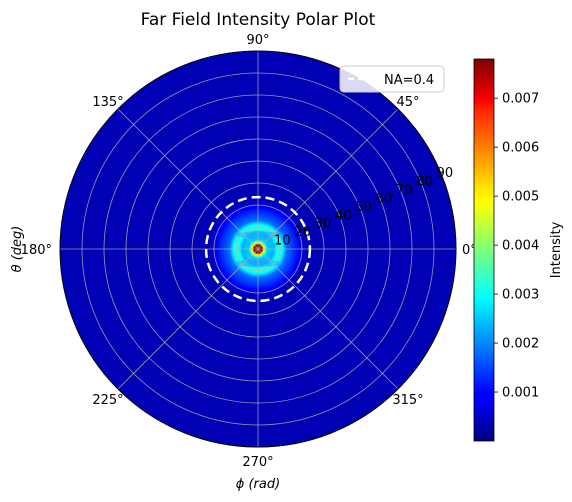 The height and width of the screenshot is (502, 572). I want to click on angle-label-315: 315°, so click(407, 400).